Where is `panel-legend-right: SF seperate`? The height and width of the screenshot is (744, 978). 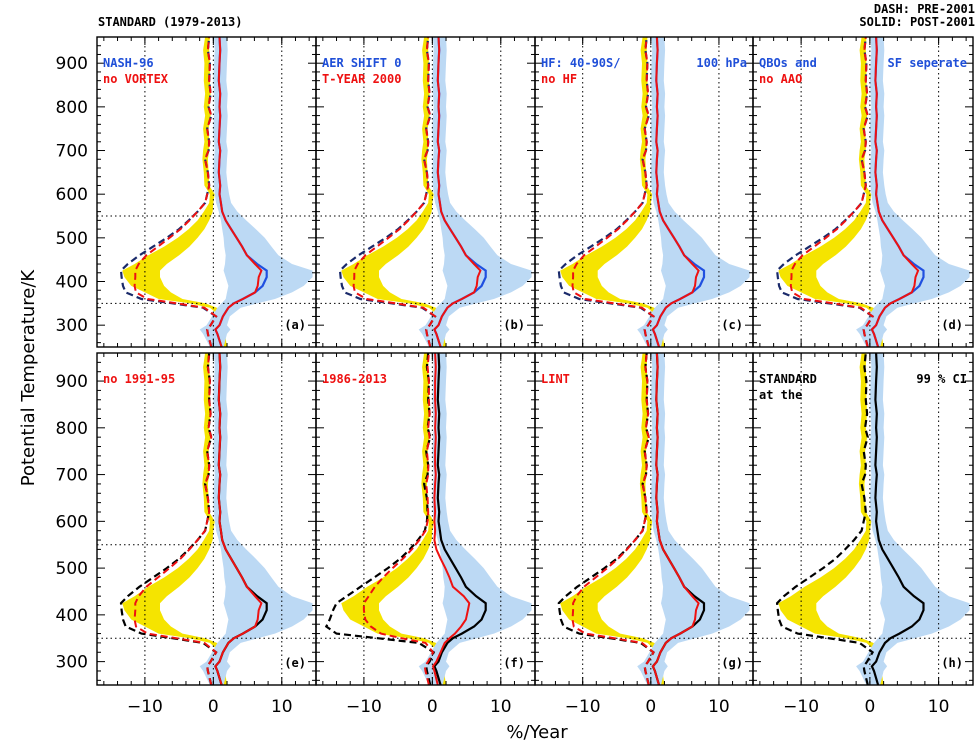 panel-legend-right: SF seperate is located at coordinates (927, 63).